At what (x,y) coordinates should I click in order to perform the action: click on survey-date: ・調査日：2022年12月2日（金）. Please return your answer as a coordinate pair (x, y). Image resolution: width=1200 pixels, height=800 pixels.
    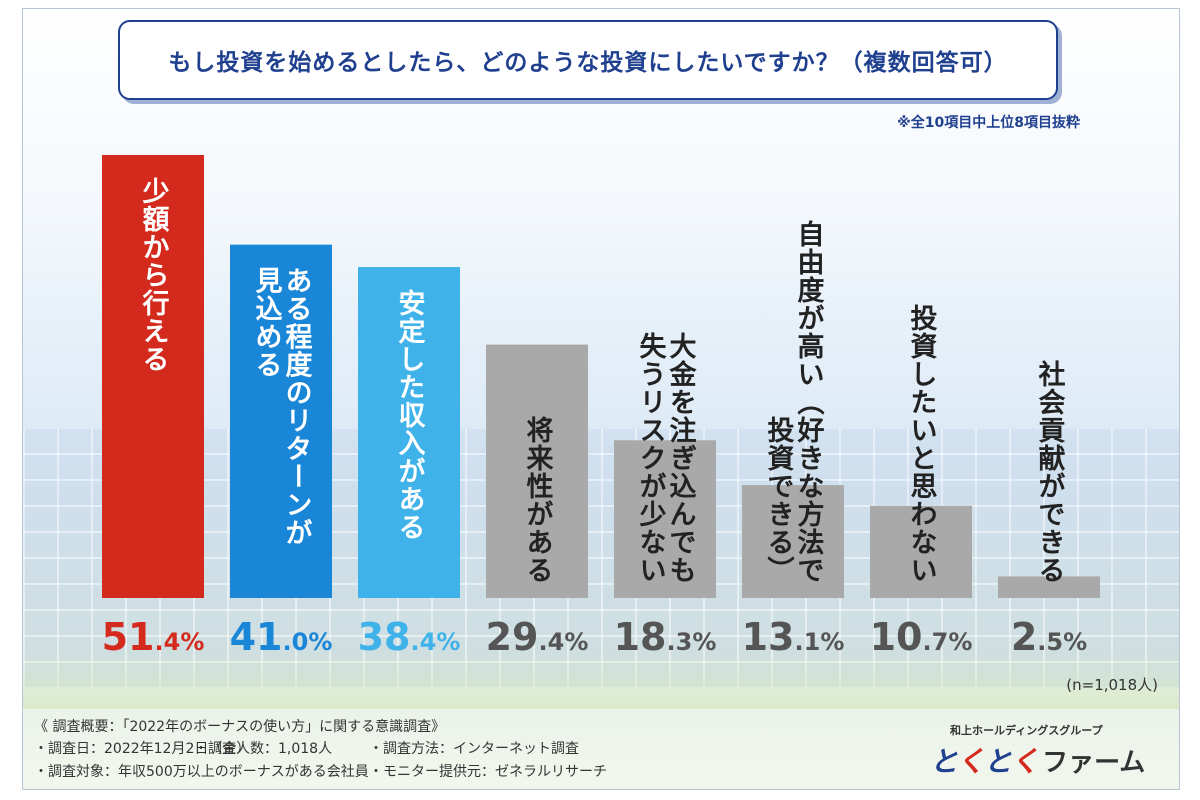
    Looking at the image, I should click on (142, 749).